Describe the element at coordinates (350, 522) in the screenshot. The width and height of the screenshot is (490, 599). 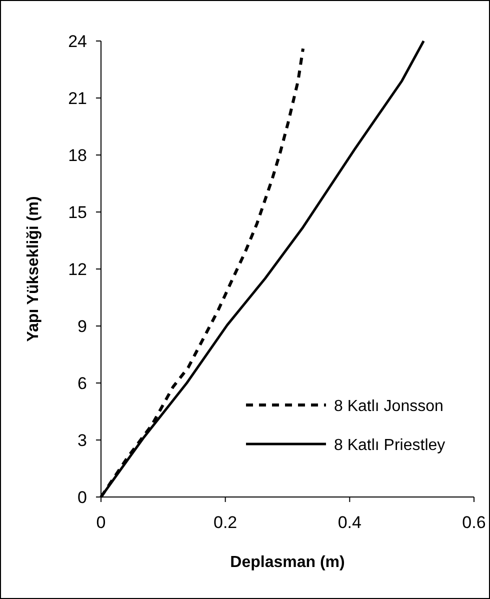
I see `x-tick-label: 0.4` at that location.